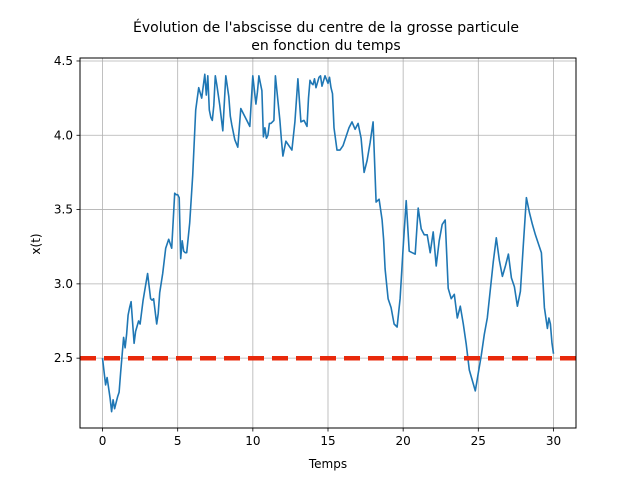 This screenshot has width=640, height=484. What do you see at coordinates (63, 135) in the screenshot?
I see `y-tick-label: 4.0` at bounding box center [63, 135].